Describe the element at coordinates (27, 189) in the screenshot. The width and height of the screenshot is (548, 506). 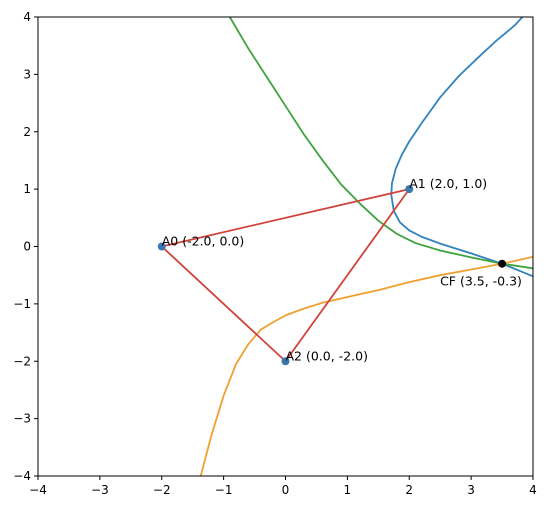
I see `y-tick-label-5: 1` at that location.